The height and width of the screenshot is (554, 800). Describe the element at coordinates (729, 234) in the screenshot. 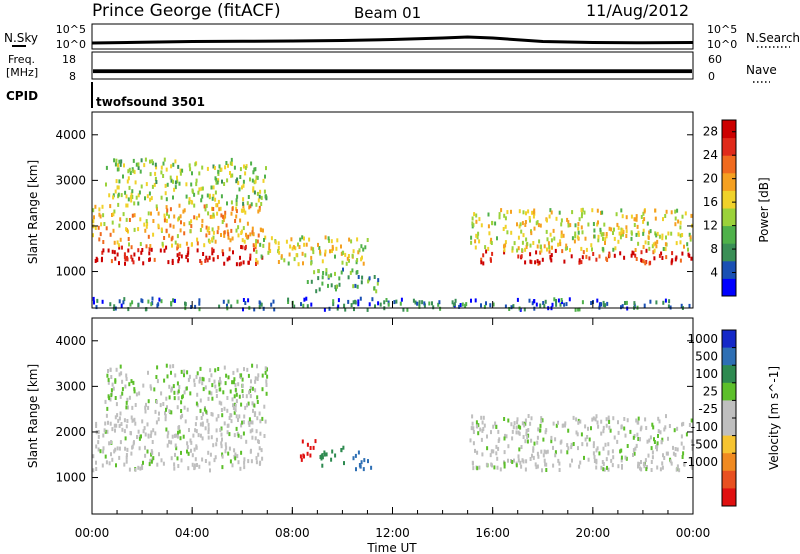

I see `power-colorbar-segment` at that location.